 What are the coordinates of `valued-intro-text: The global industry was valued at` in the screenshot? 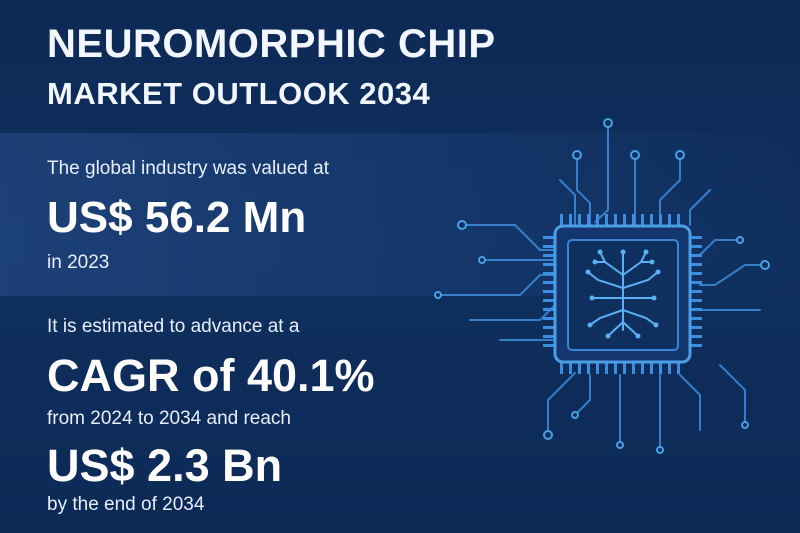 It's located at (188, 168).